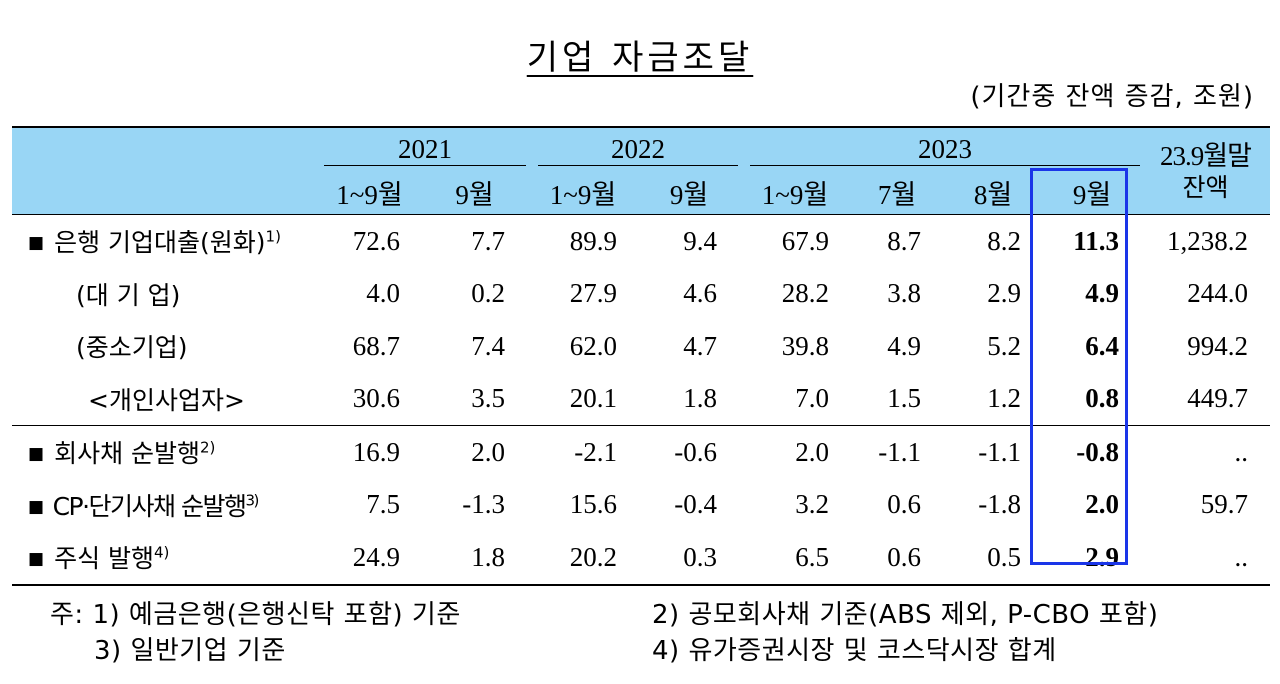 This screenshot has width=1280, height=684. Describe the element at coordinates (255, 615) in the screenshot. I see `note-1: 주: 1) 예금은행(은행신탁 포함) 기준` at that location.